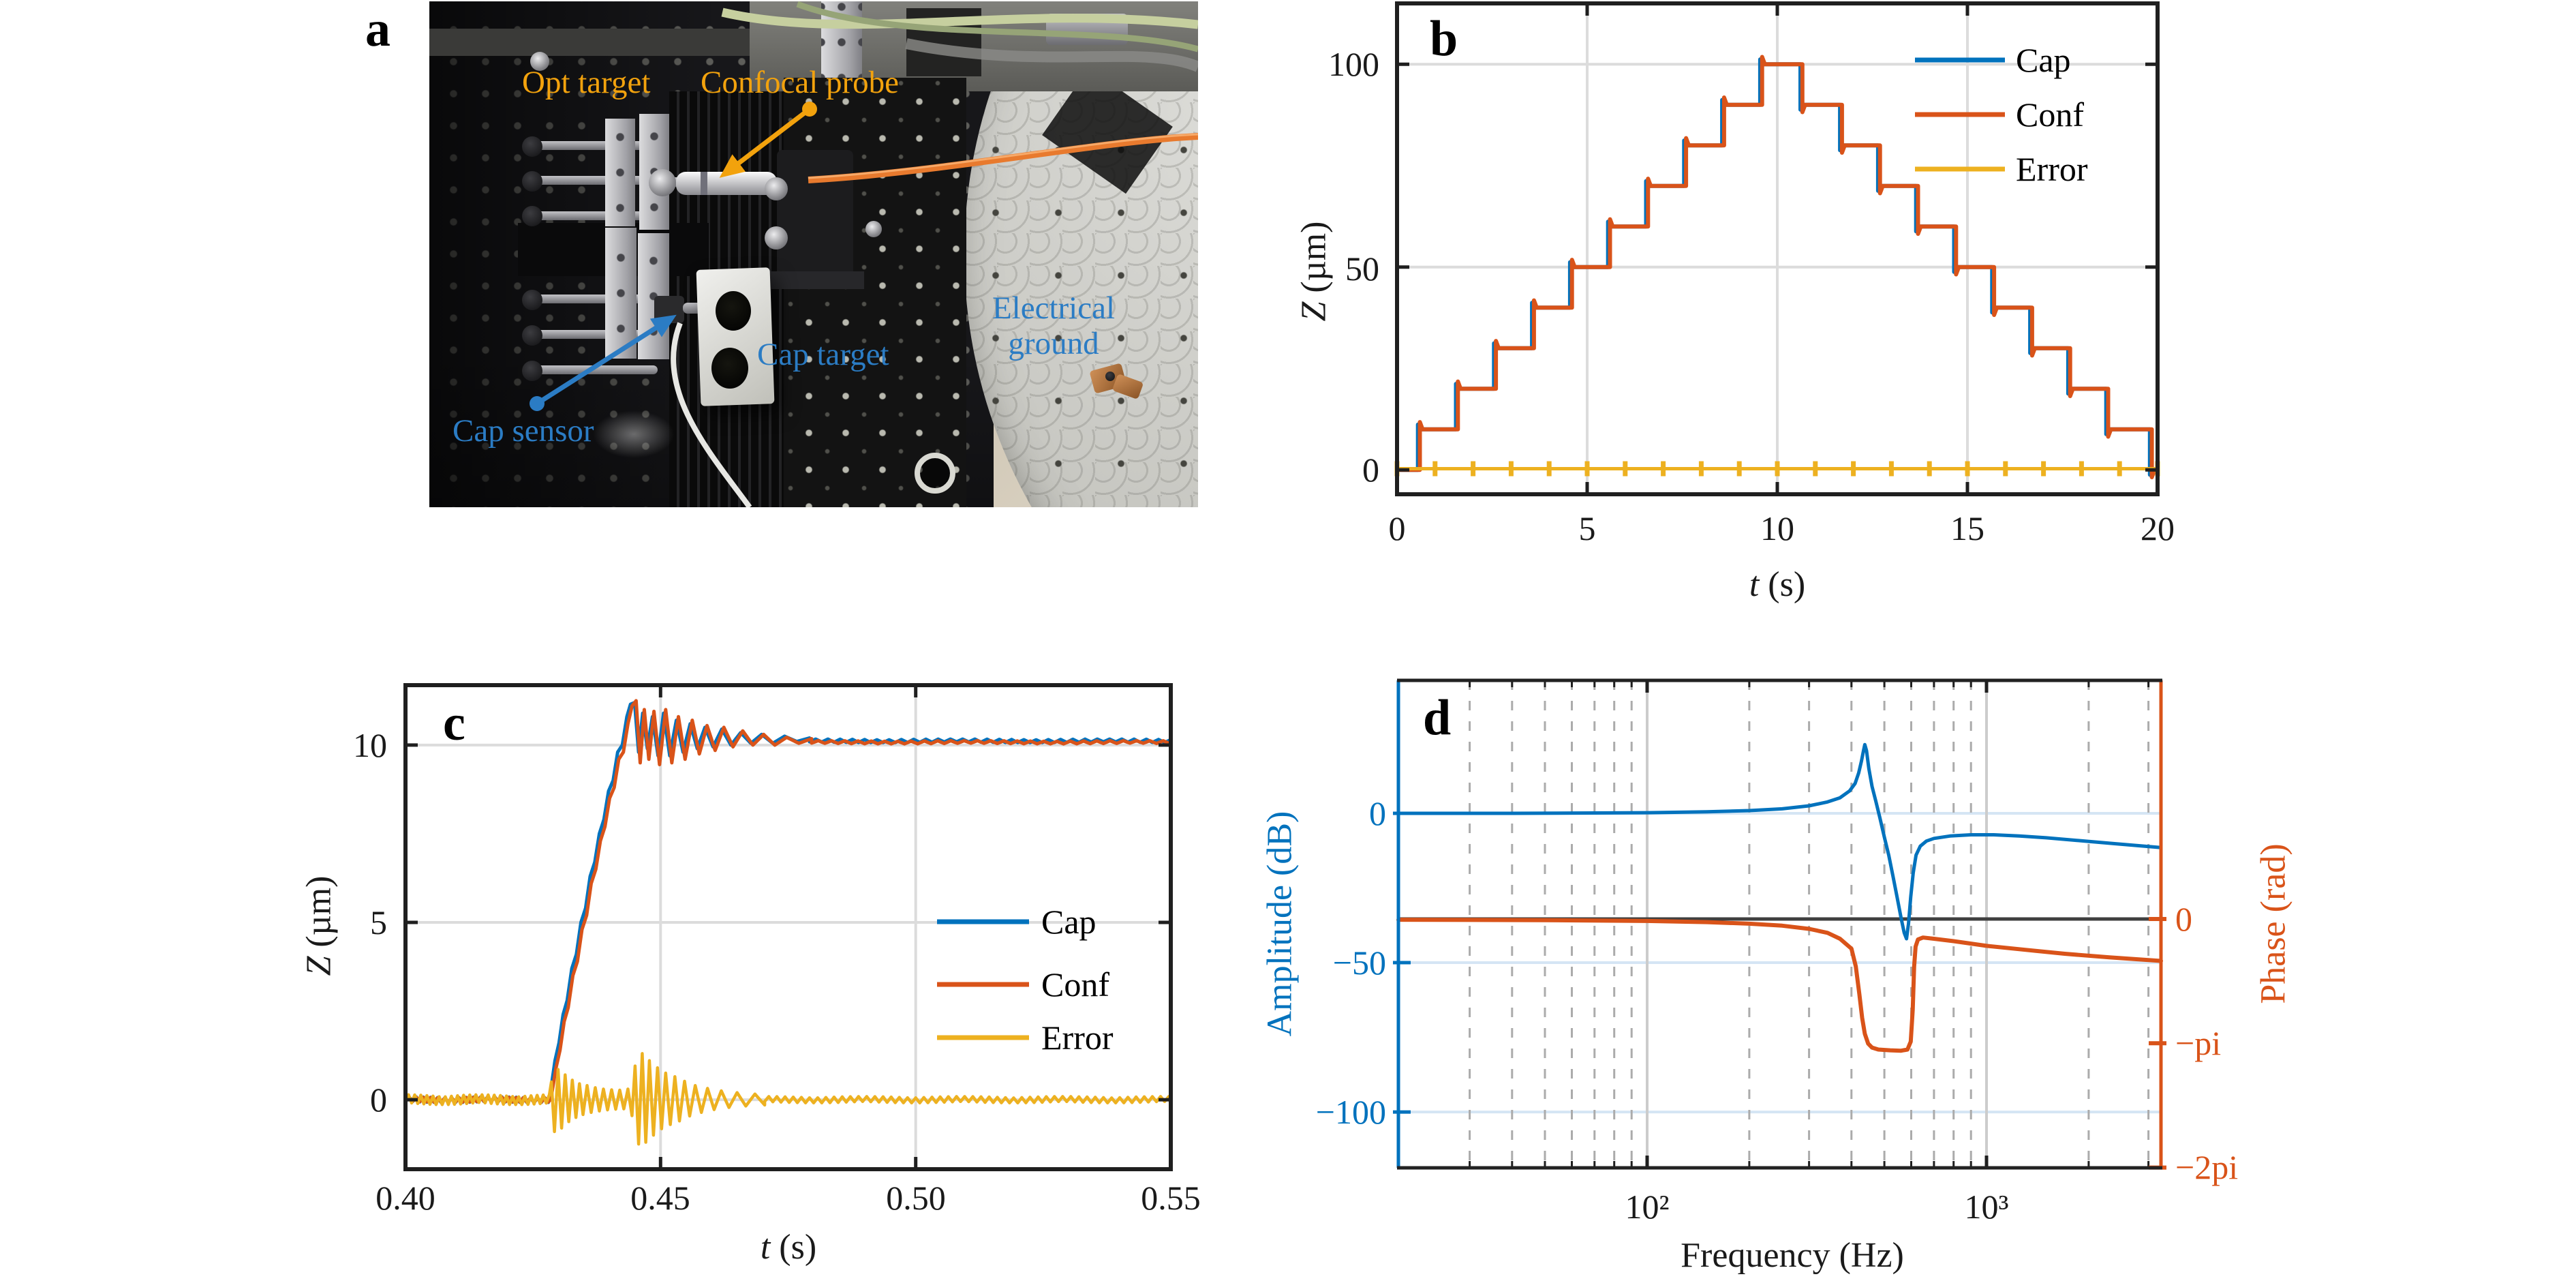 Image resolution: width=2576 pixels, height=1281 pixels. What do you see at coordinates (704, 183) in the screenshot?
I see `probe-ring` at bounding box center [704, 183].